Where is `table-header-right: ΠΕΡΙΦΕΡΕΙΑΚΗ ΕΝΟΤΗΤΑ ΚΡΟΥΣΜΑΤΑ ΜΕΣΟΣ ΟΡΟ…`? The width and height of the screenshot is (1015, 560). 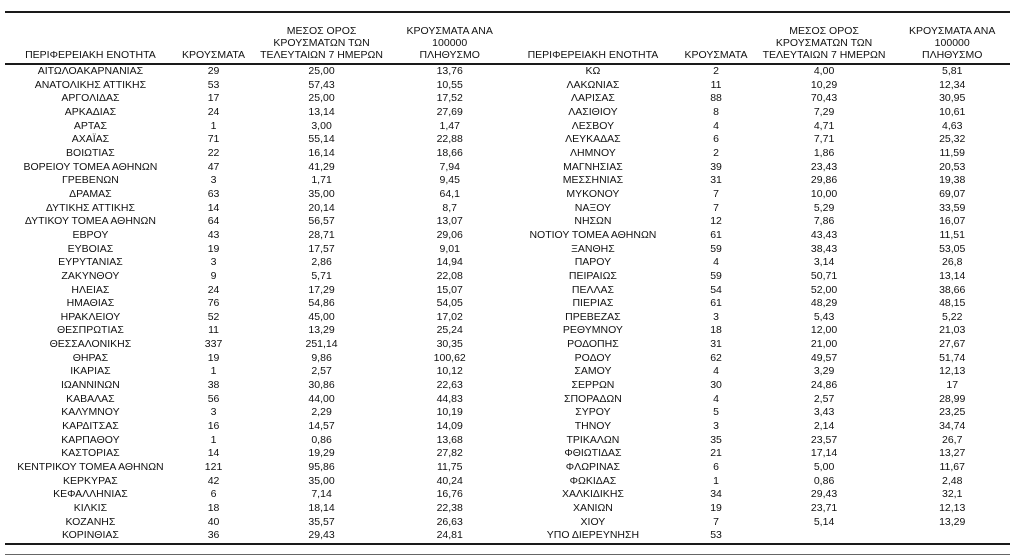 table-header-right: ΠΕΡΙΦΕΡΕΙΑΚΗ ΕΝΟΤΗΤΑ ΚΡΟΥΣΜΑΤΑ ΜΕΣΟΣ ΟΡΟ… is located at coordinates (758, 39).